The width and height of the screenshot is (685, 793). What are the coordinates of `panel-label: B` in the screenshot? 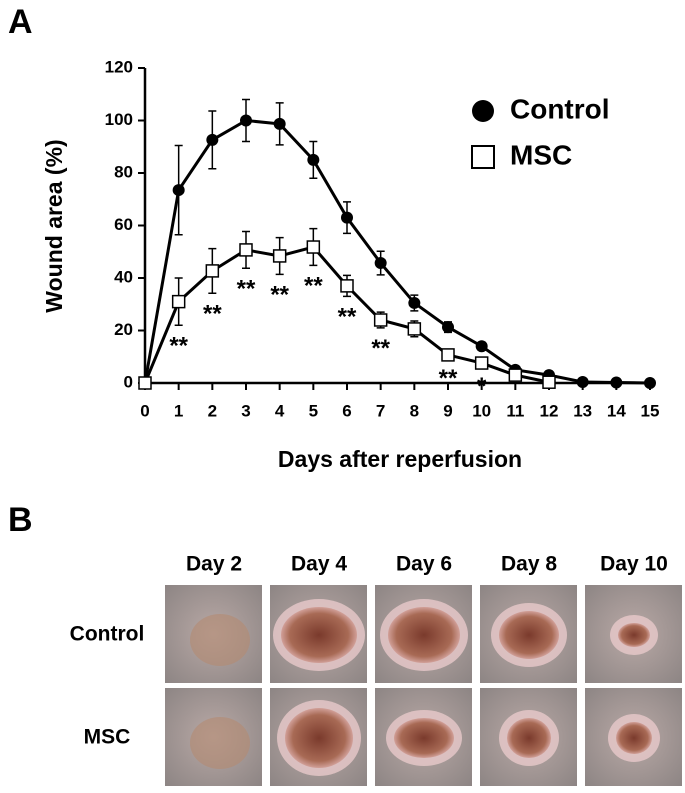 It's located at (20, 520).